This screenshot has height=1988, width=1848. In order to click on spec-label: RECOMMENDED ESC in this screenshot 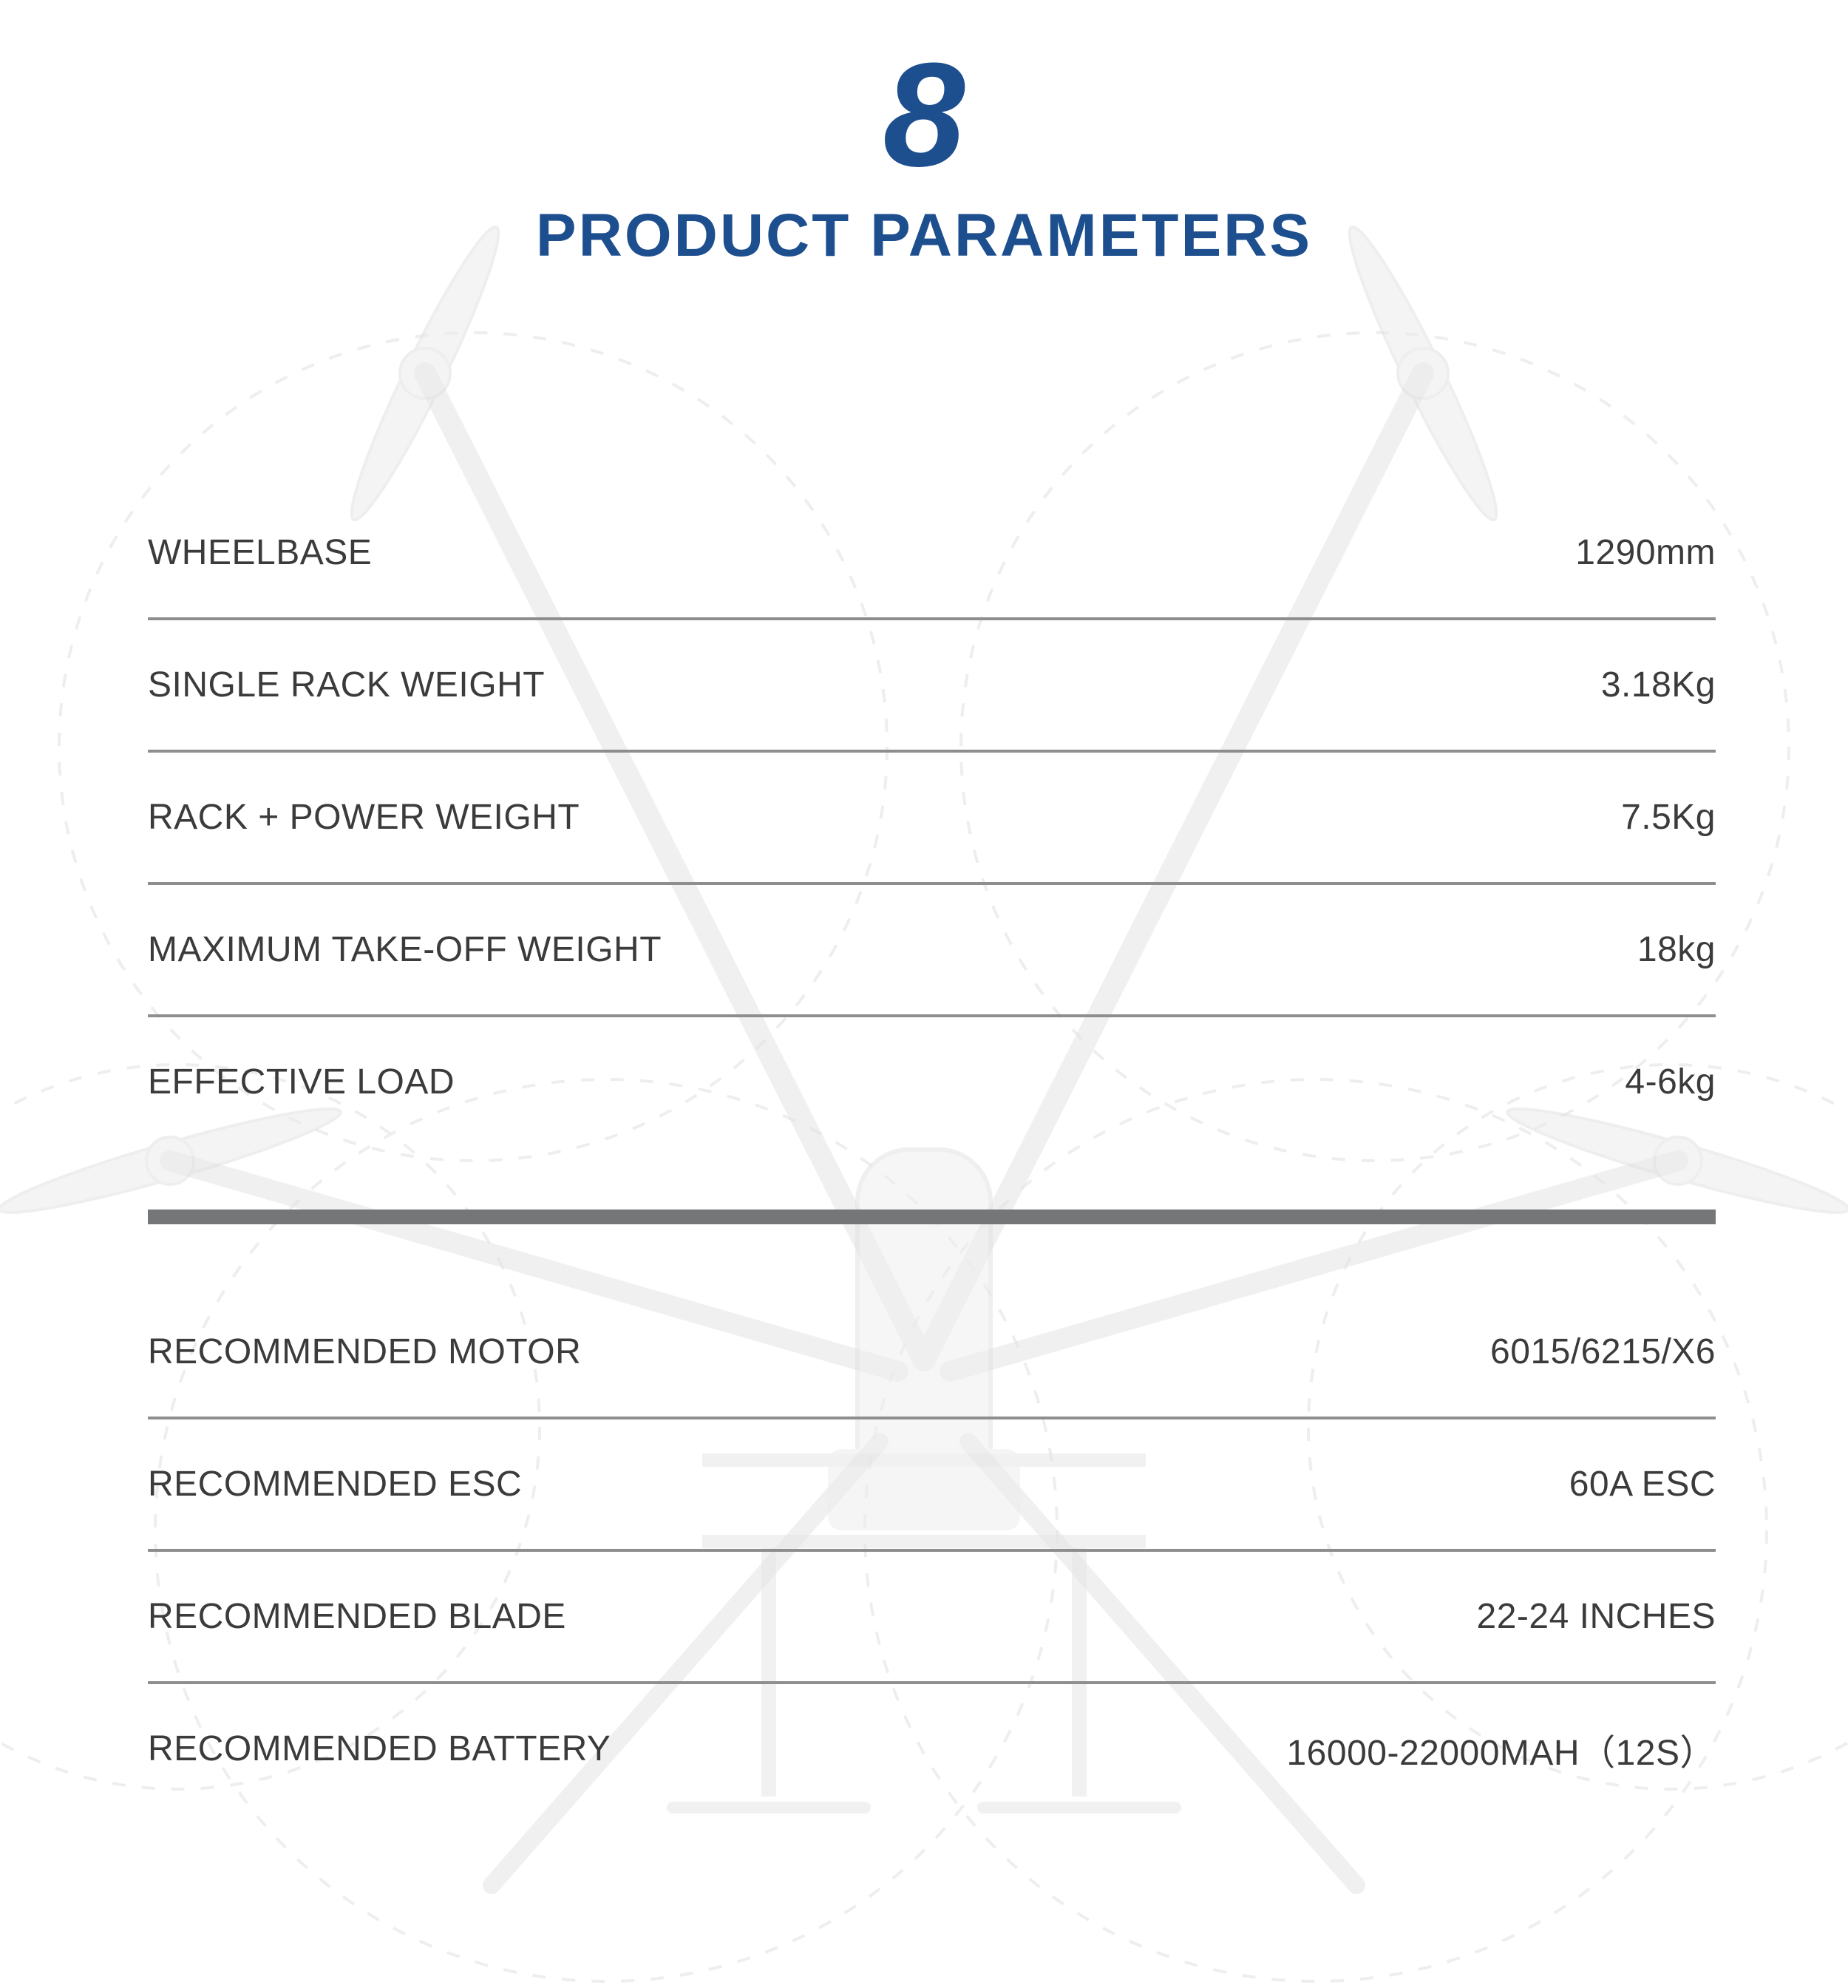, I will do `click(335, 1484)`.